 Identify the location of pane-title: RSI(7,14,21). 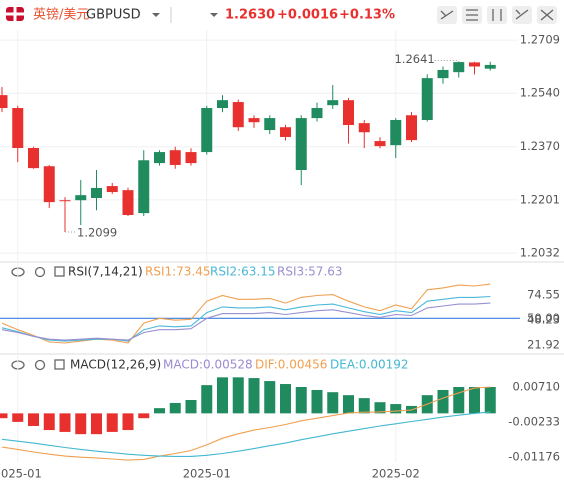
(105, 272).